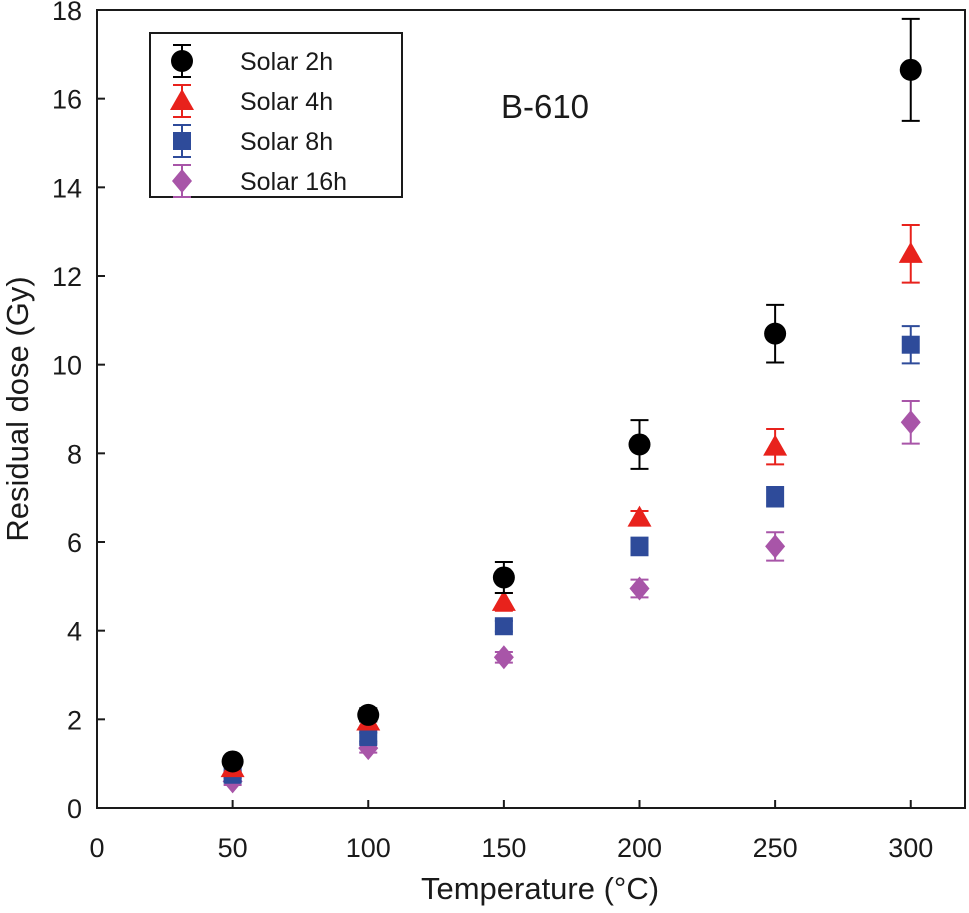  Describe the element at coordinates (67, 366) in the screenshot. I see `y-tick-label-10: 10` at that location.